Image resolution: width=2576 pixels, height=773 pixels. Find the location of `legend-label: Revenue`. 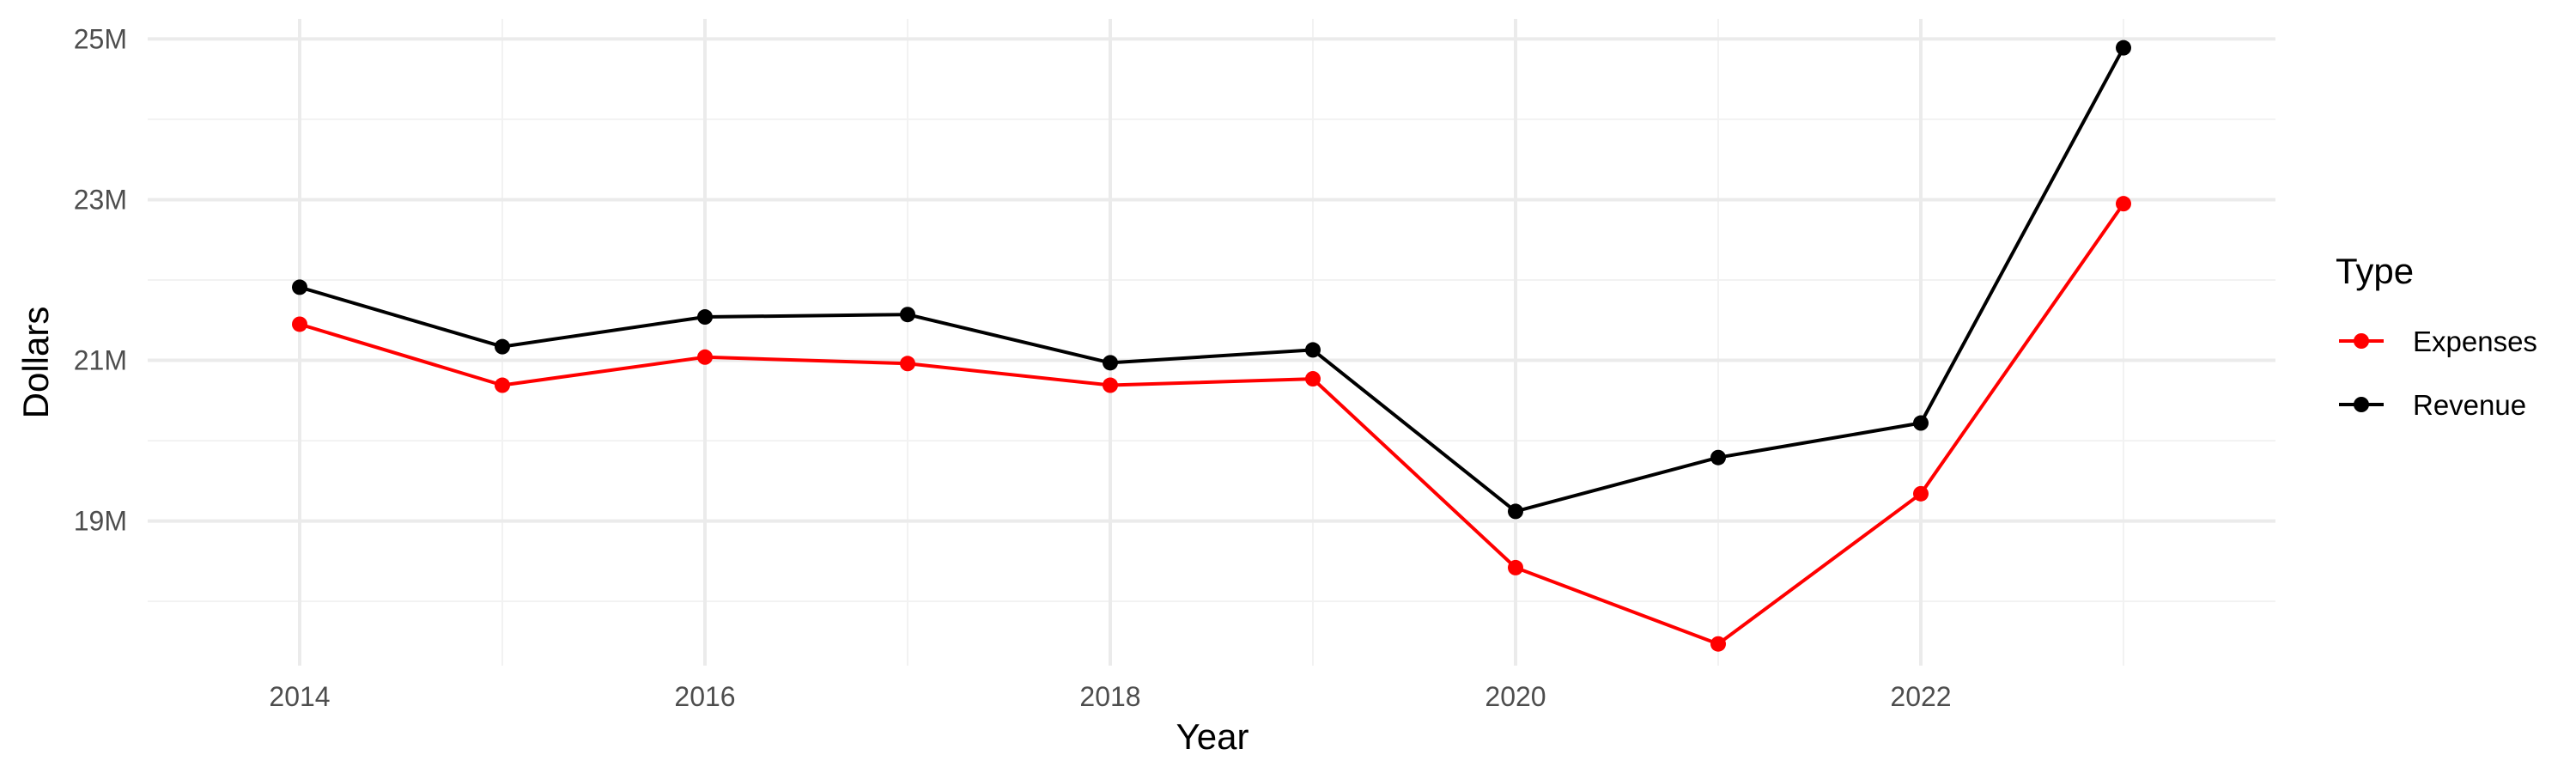

legend-label: Revenue is located at coordinates (2470, 405).